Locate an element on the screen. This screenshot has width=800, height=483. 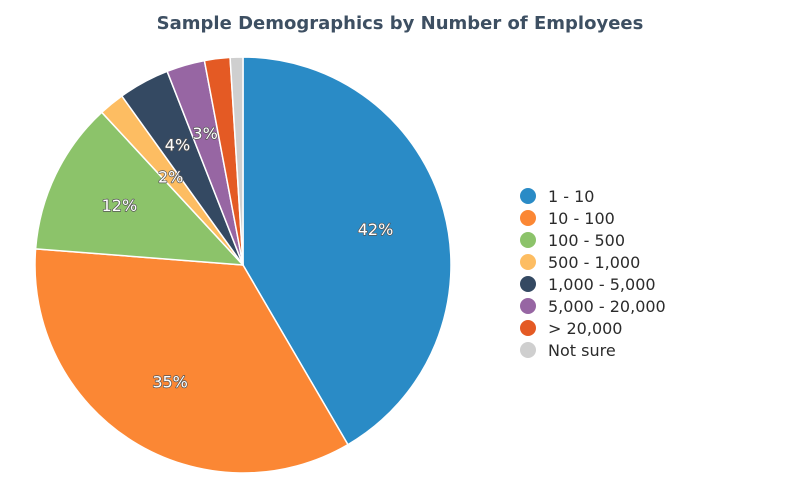
legend-item-5-000-20-000: 5,000 - 20,000 is located at coordinates (593, 306).